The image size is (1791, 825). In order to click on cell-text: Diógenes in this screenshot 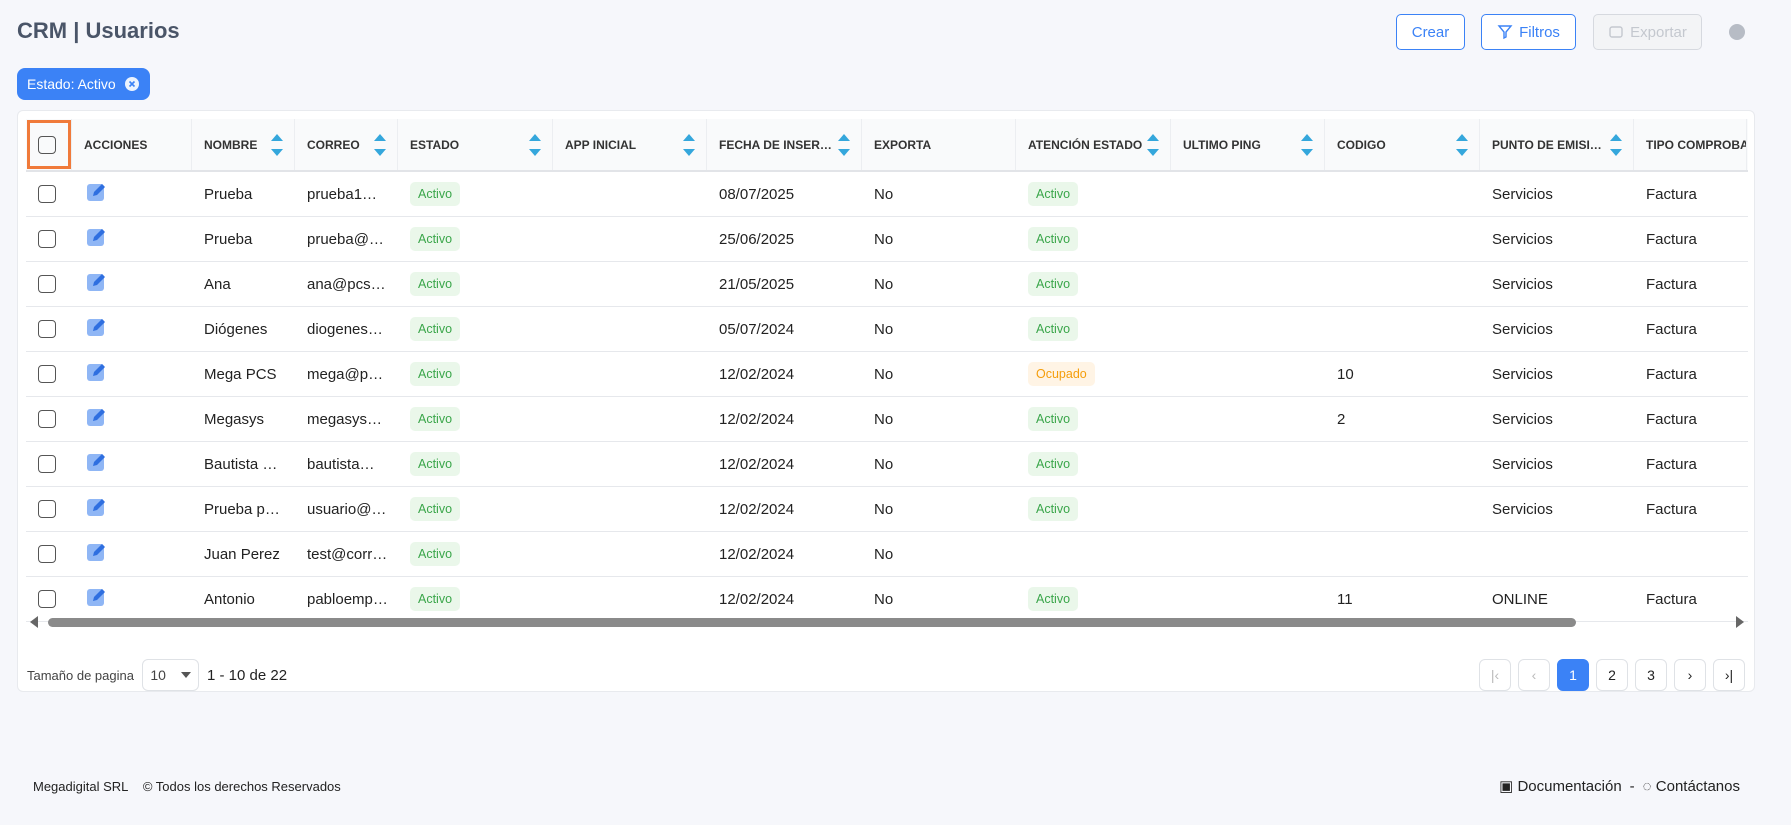, I will do `click(236, 329)`.